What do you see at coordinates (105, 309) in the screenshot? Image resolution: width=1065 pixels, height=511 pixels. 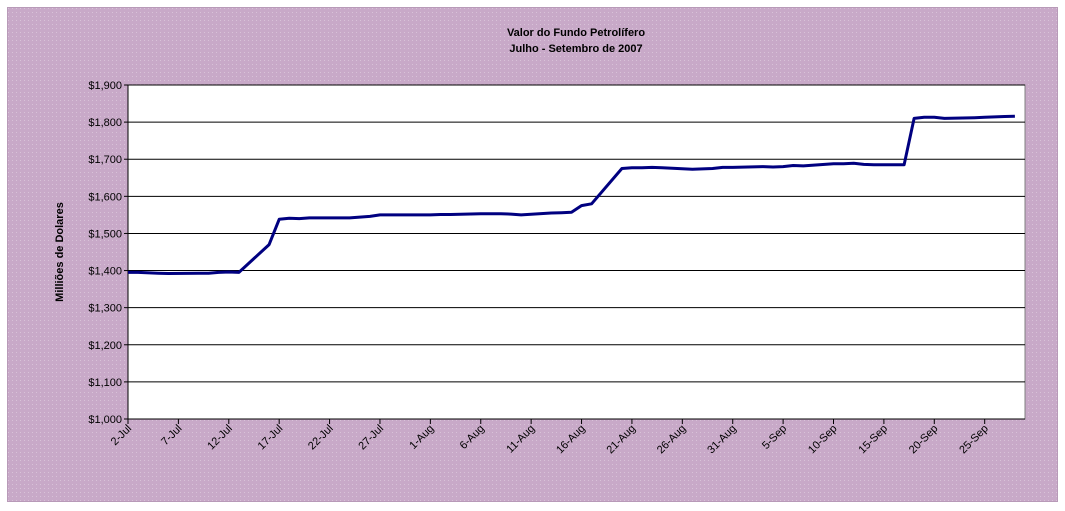 I see `y-tick-label: $1,300` at bounding box center [105, 309].